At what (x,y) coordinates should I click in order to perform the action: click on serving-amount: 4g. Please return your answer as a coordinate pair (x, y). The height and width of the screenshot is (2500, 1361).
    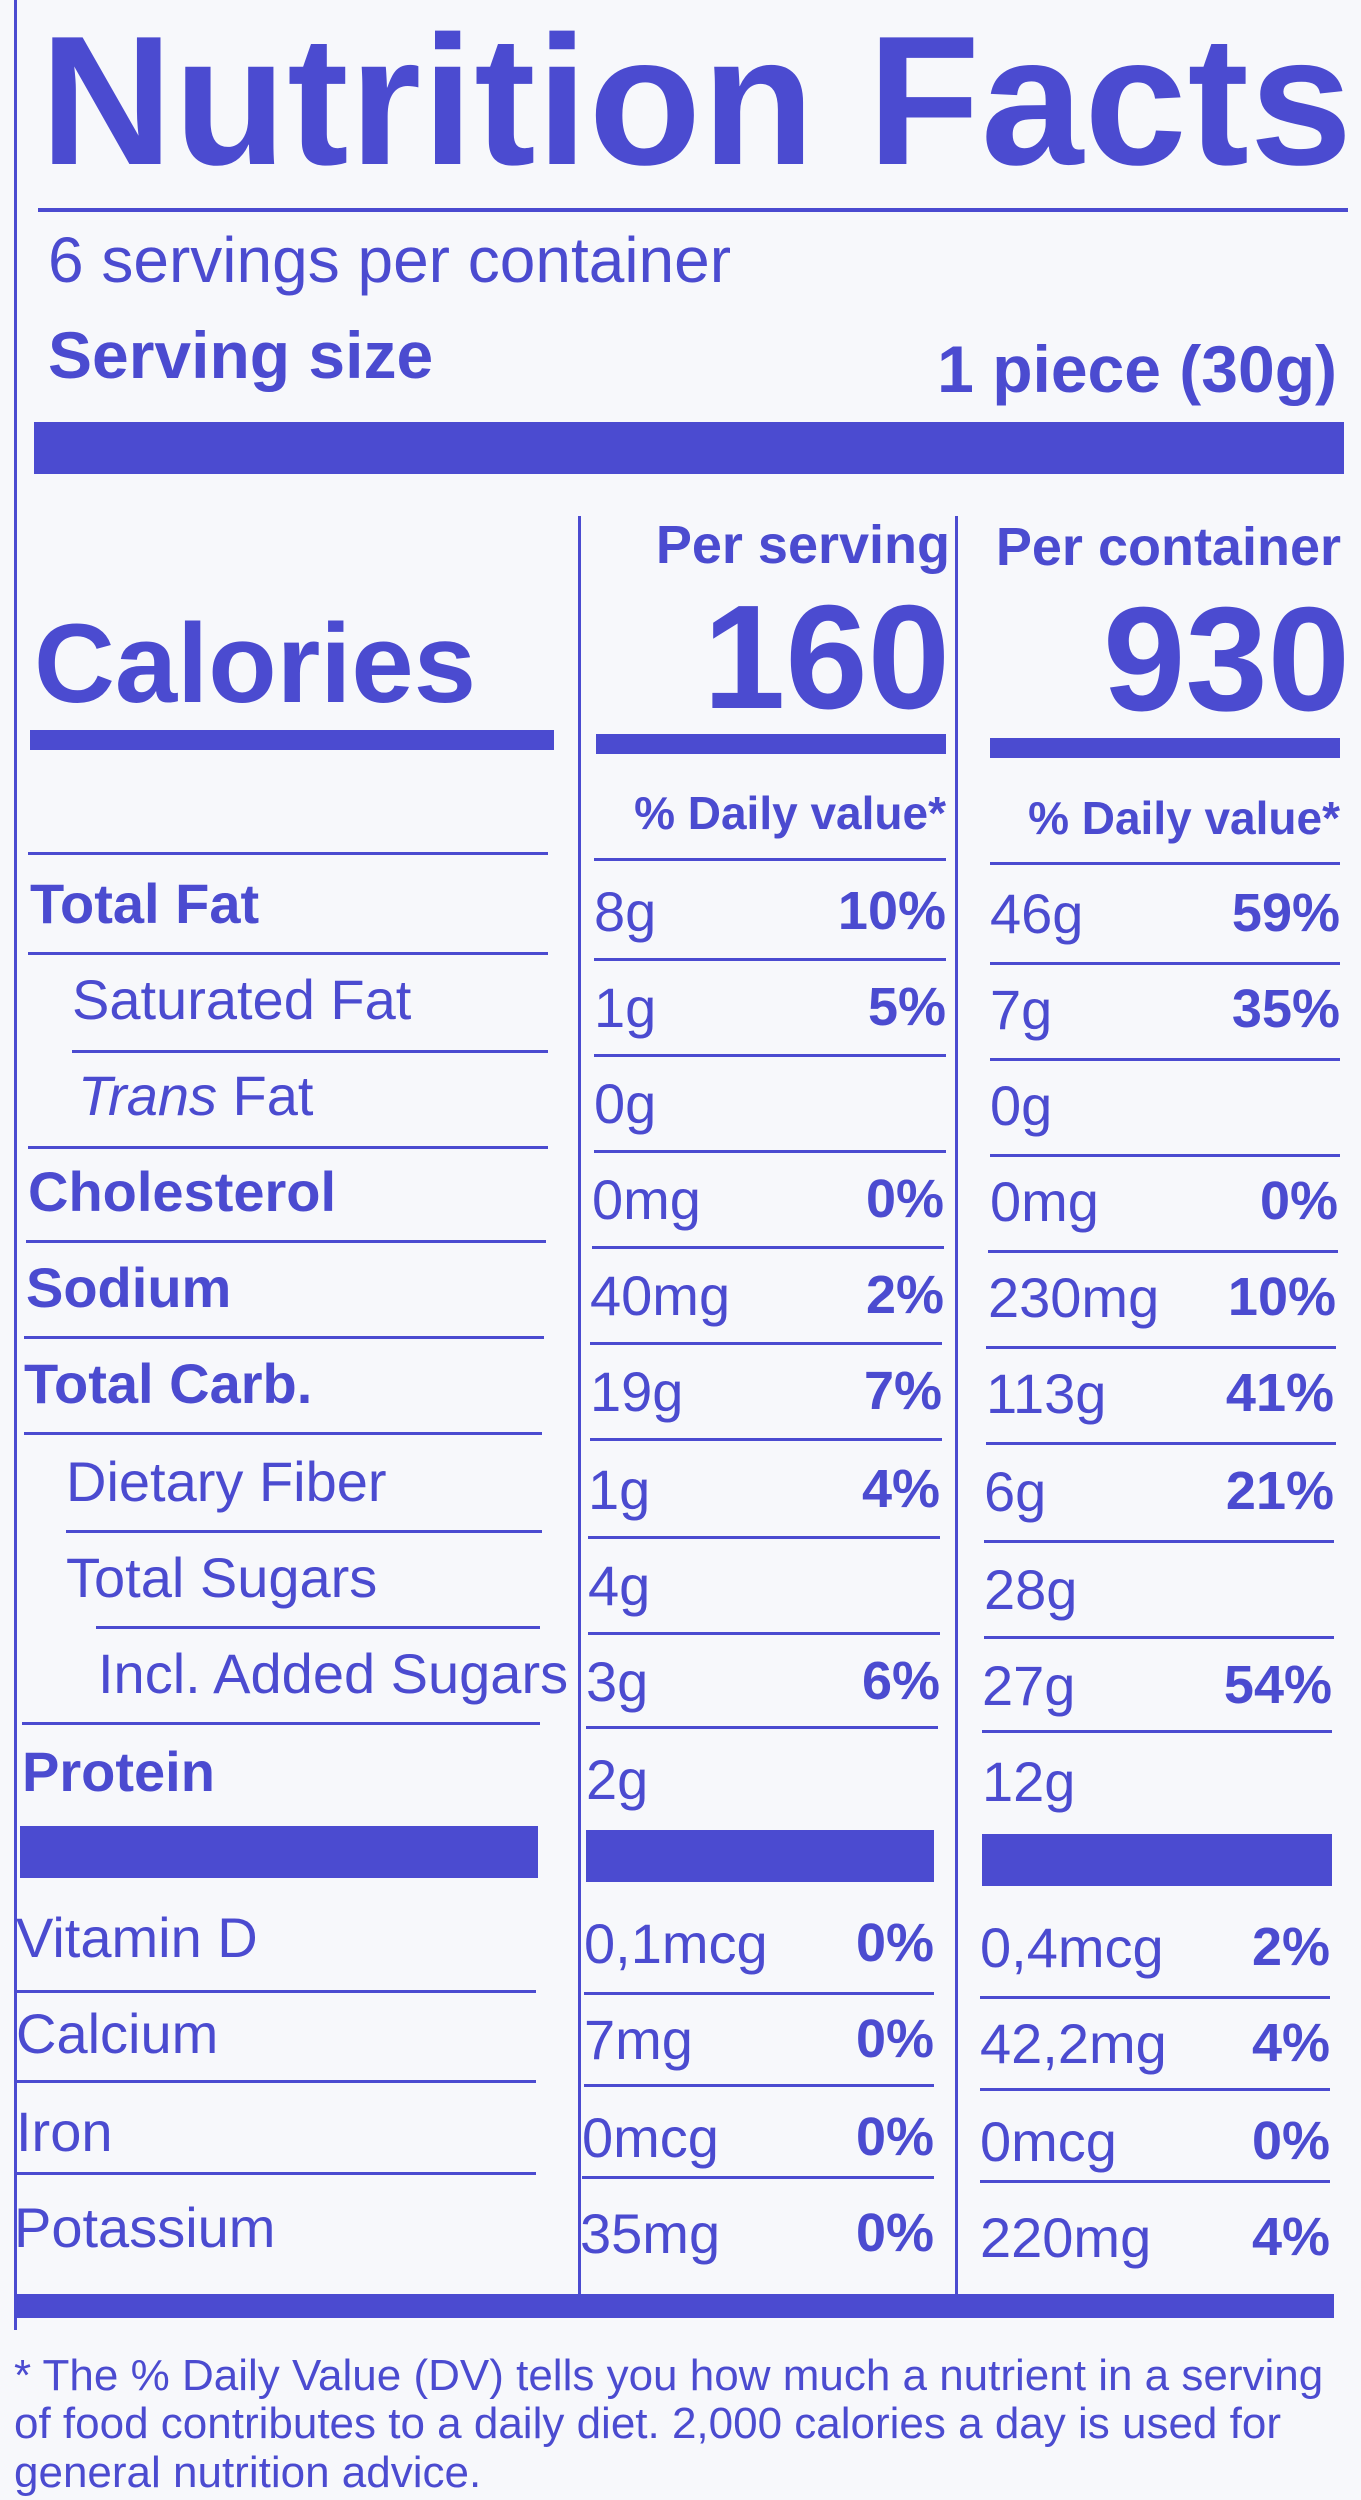
    Looking at the image, I should click on (619, 1585).